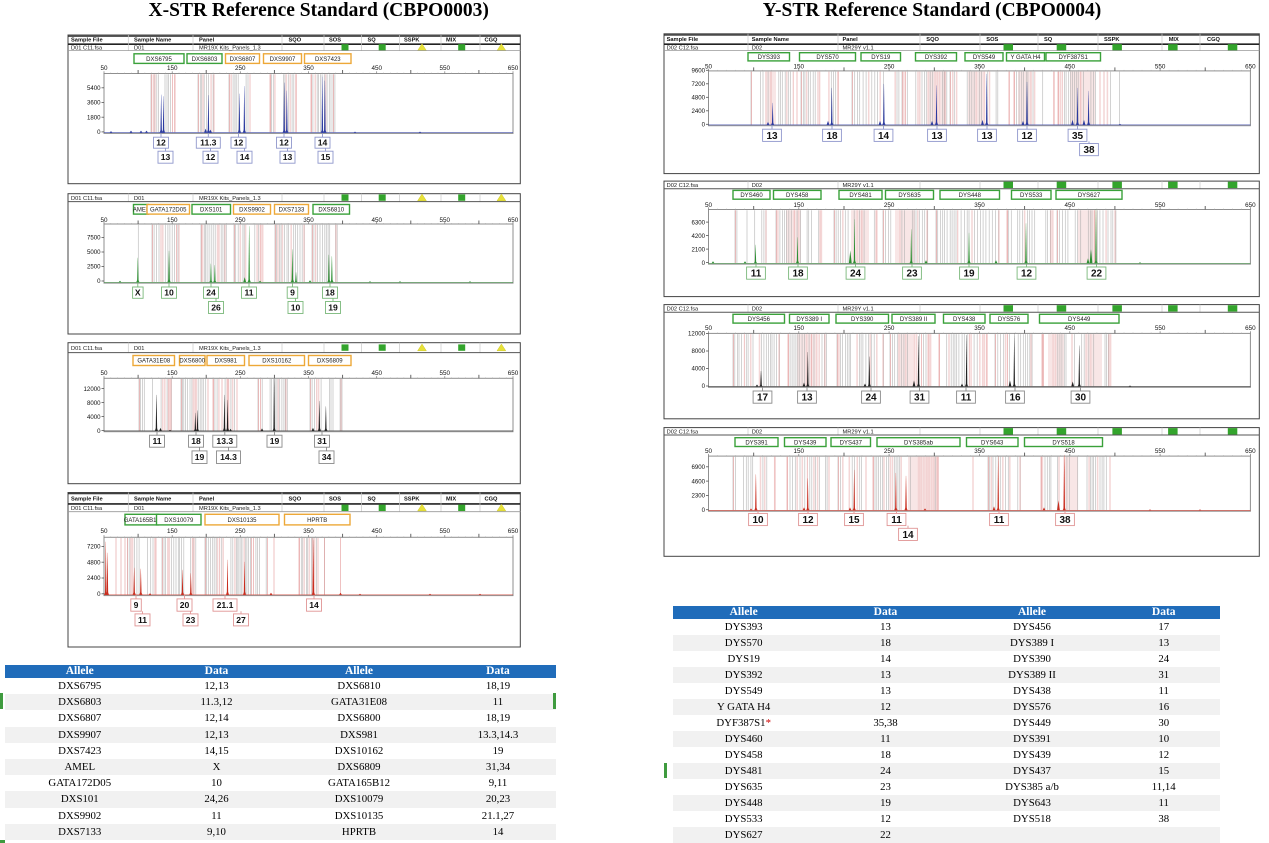  Describe the element at coordinates (698, 236) in the screenshot. I see `svg-text: 4200` at that location.